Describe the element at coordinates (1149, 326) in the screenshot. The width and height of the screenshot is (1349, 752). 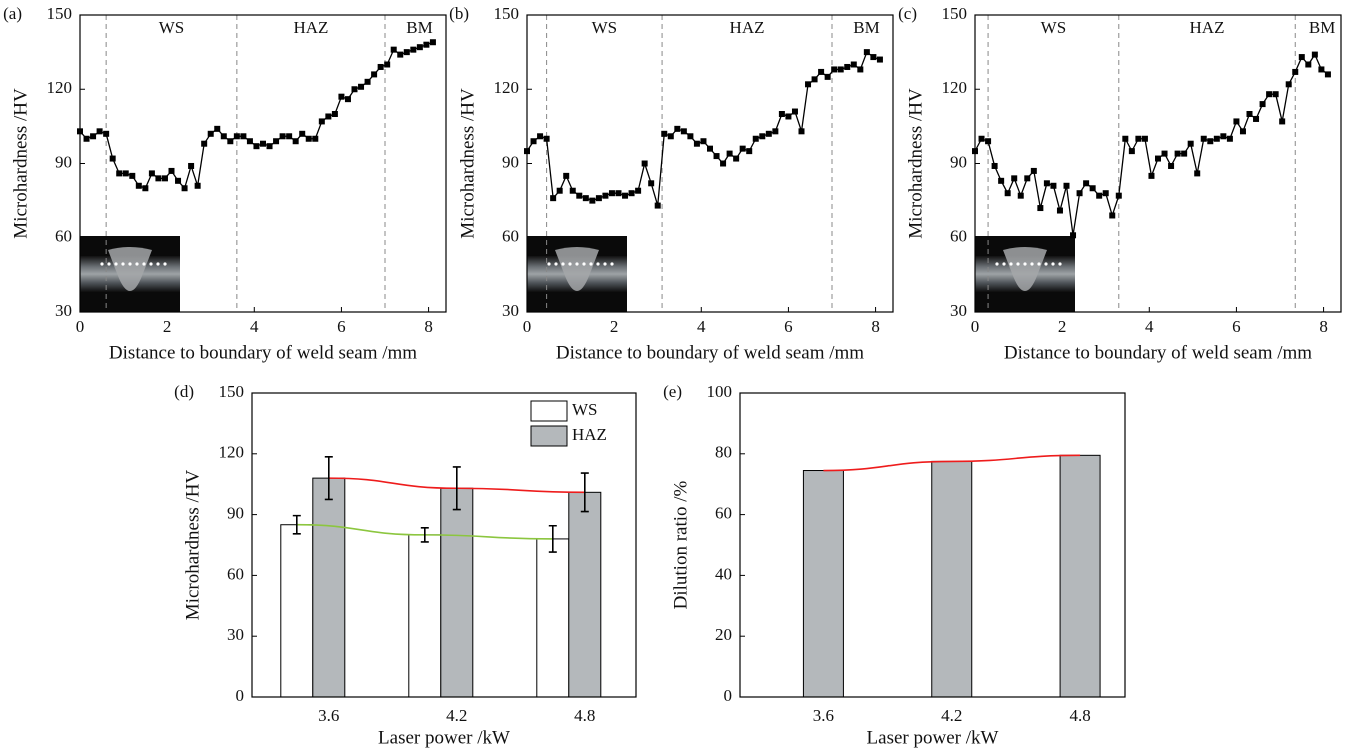
I see `x-tick-label: 4` at that location.